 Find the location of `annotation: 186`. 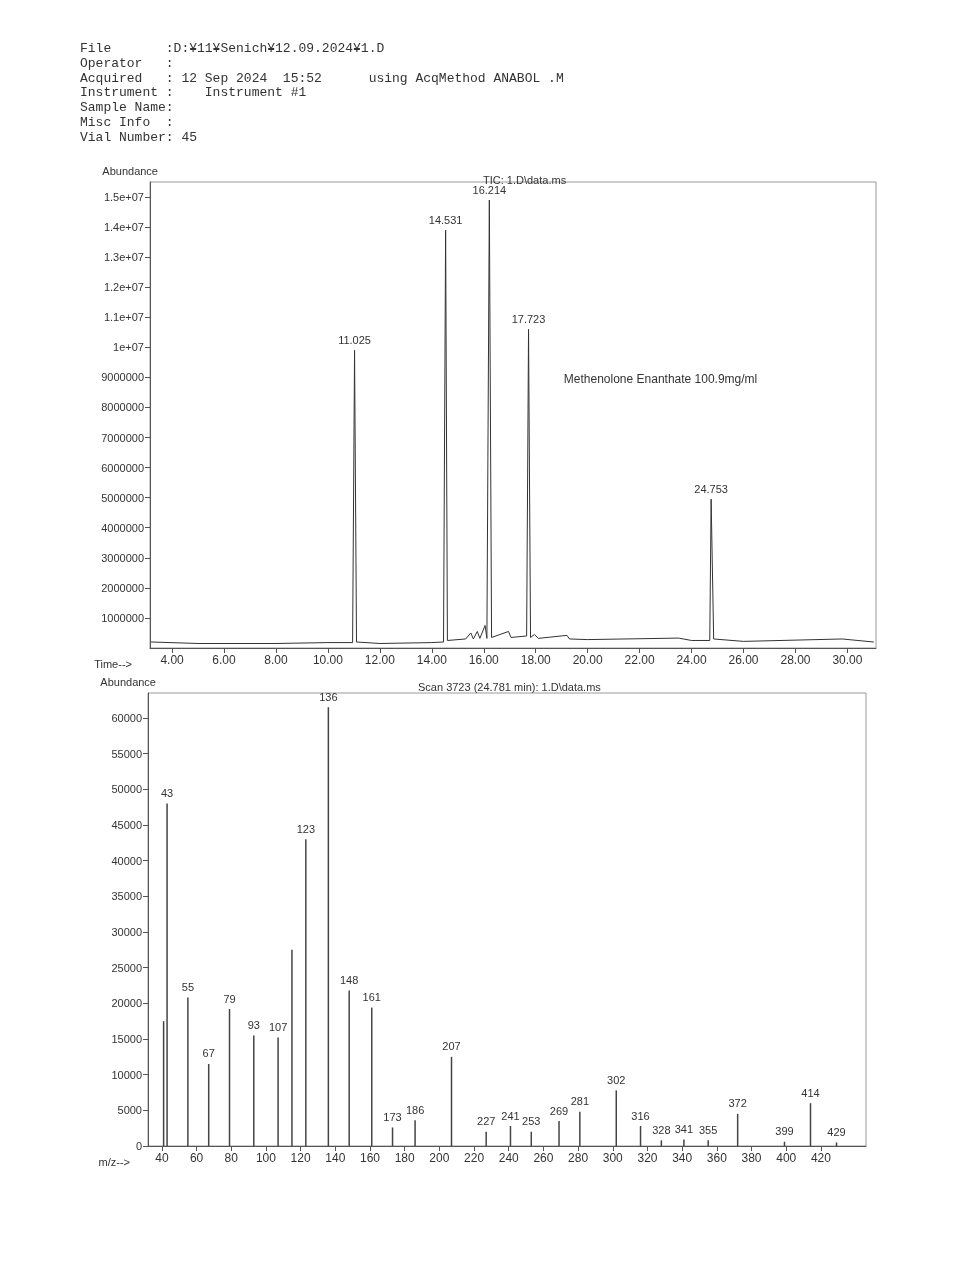

annotation: 186 is located at coordinates (415, 1109).